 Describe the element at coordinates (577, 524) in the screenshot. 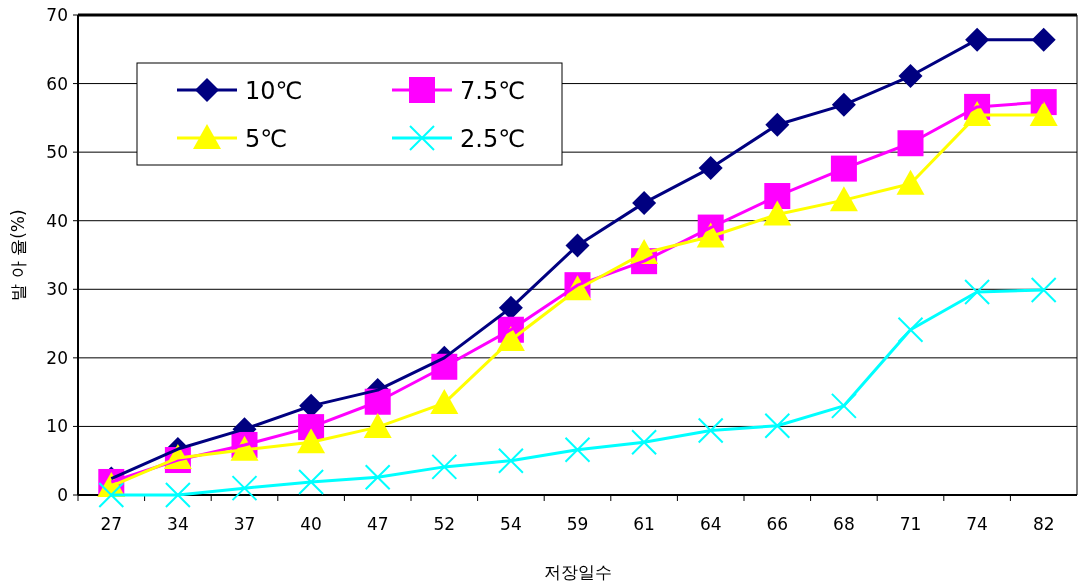

I see `x-tick-label: 59` at that location.